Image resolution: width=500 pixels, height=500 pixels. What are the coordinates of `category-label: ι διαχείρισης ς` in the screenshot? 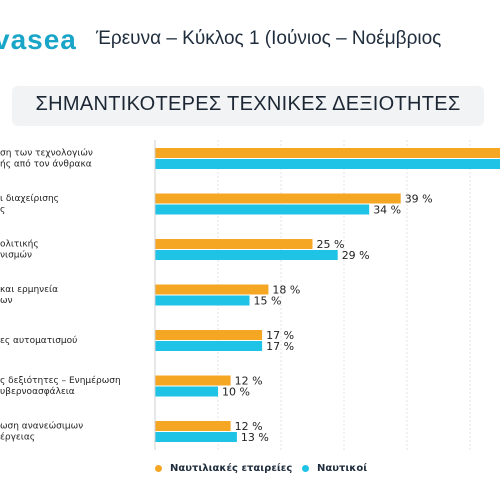 It's located at (29, 204).